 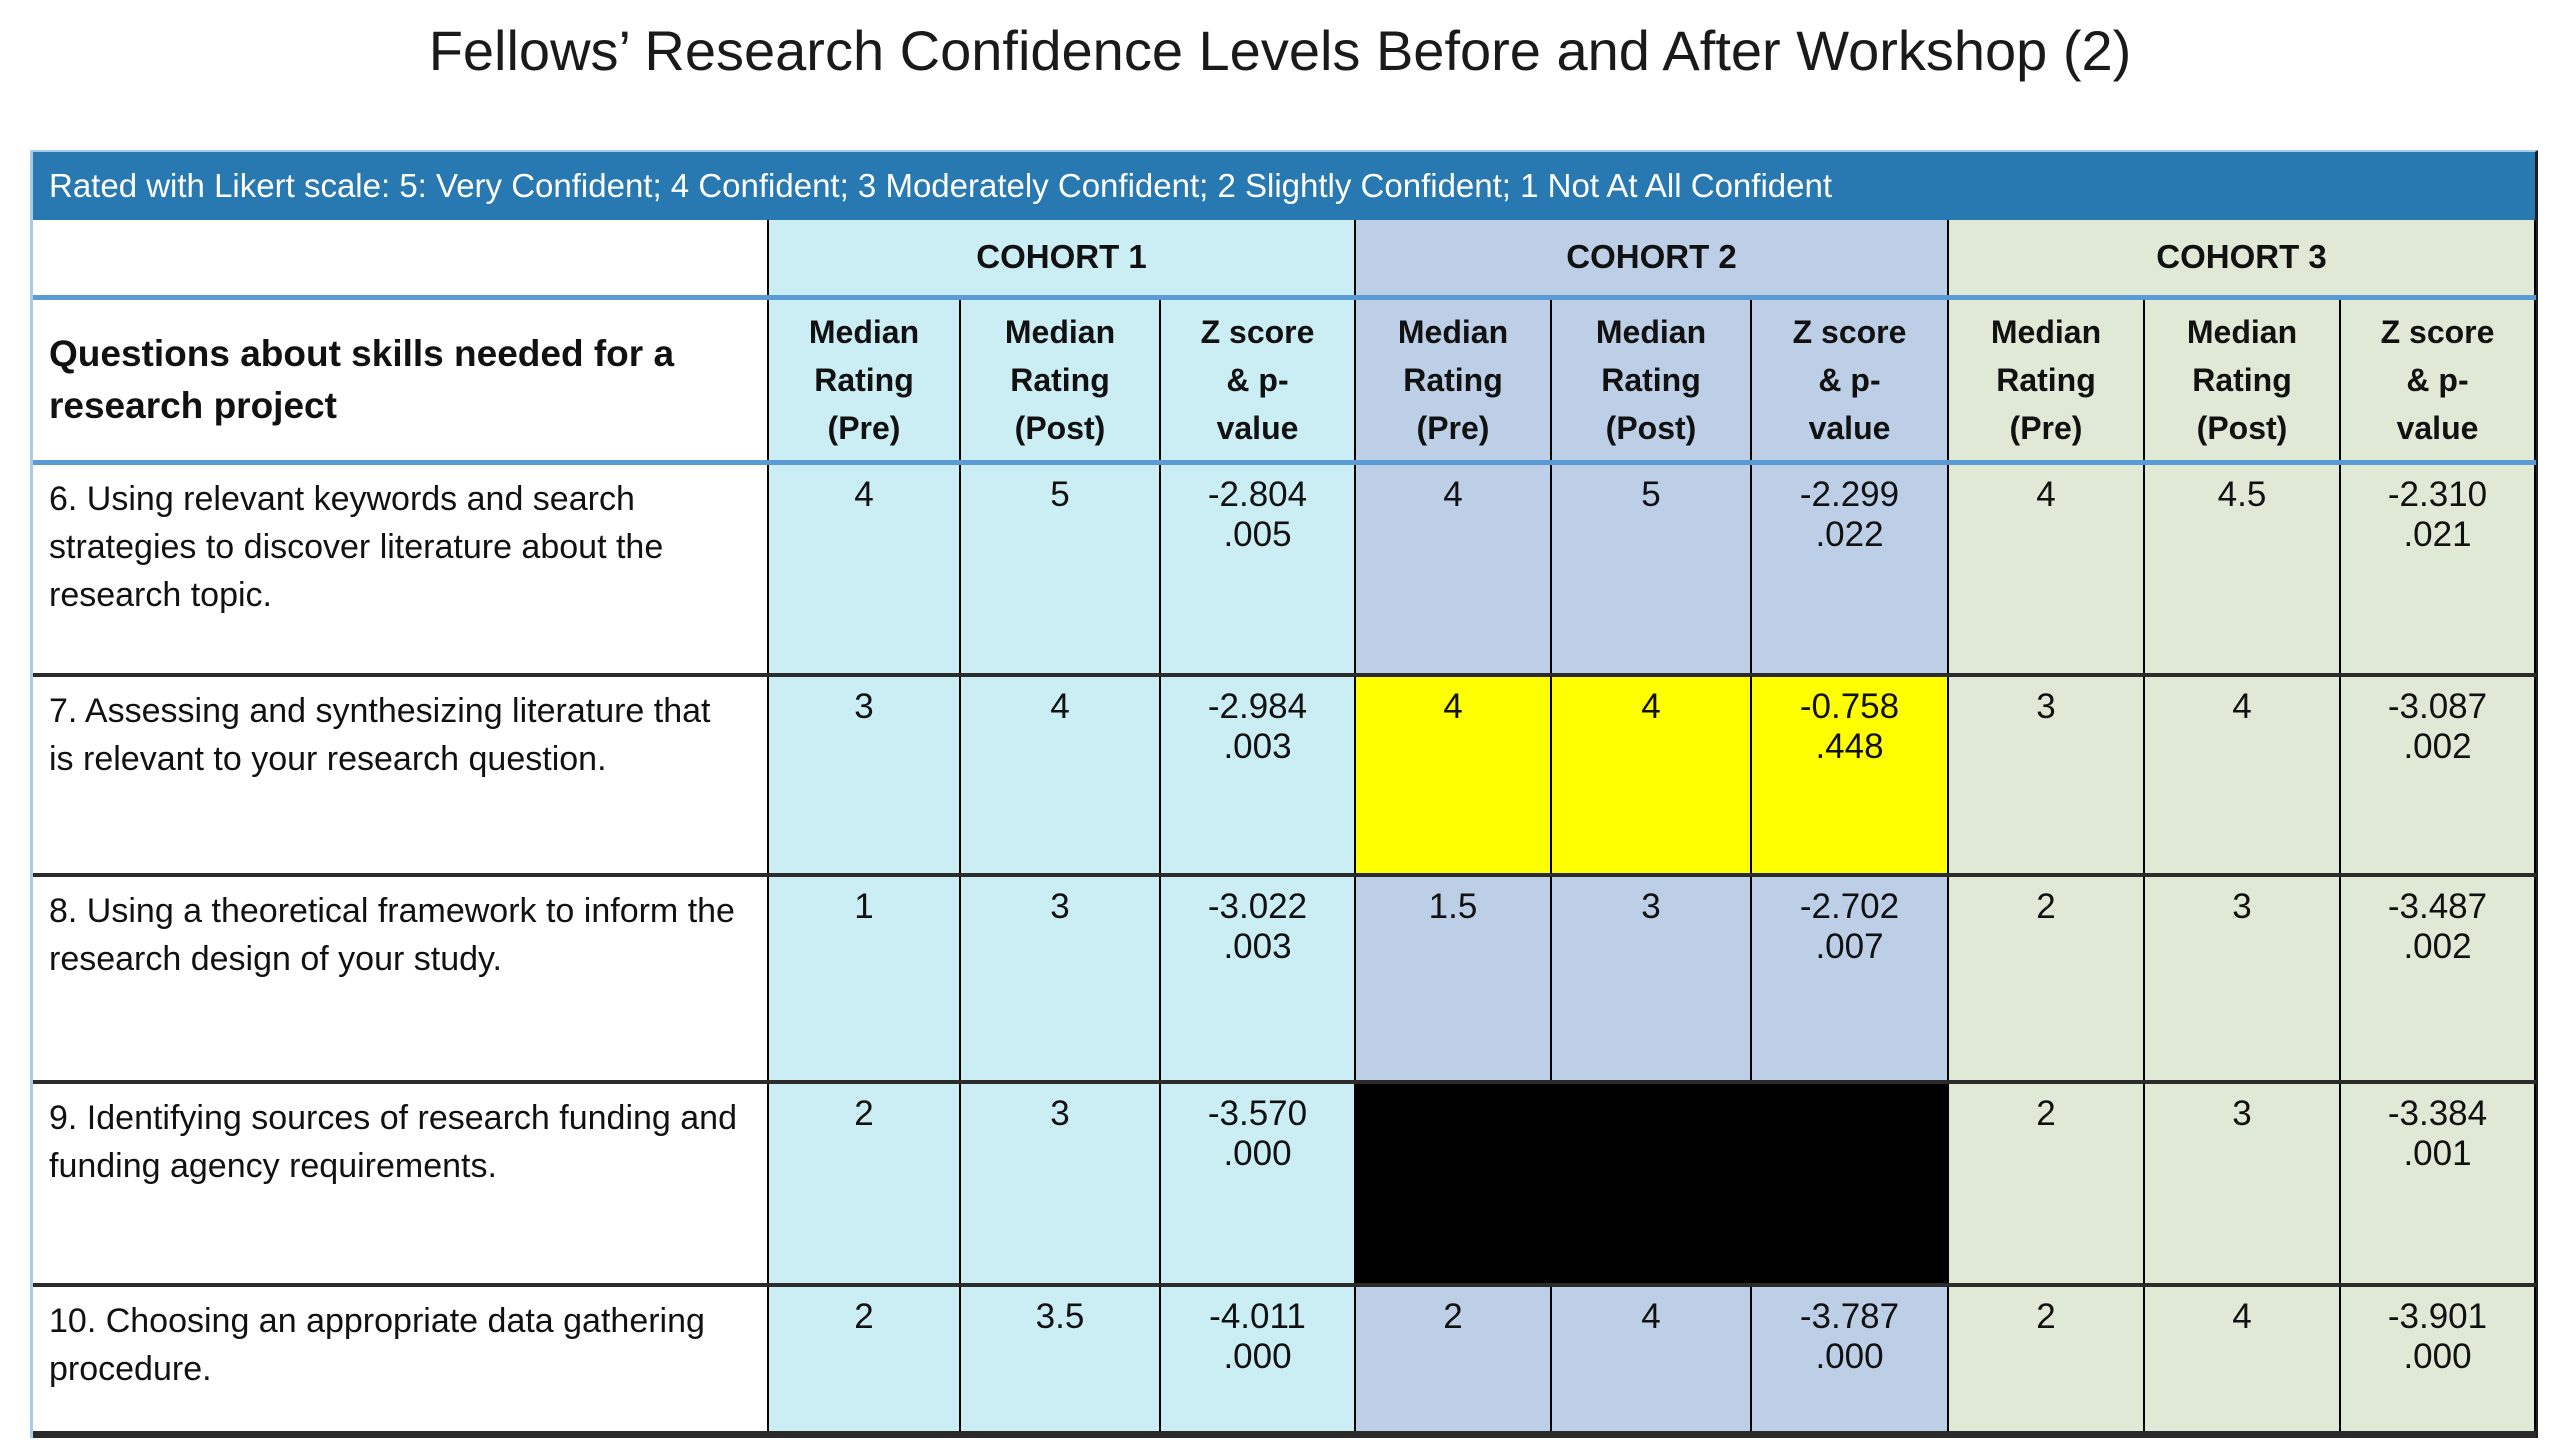 What do you see at coordinates (1257, 706) in the screenshot?
I see `z-score: -2.984` at bounding box center [1257, 706].